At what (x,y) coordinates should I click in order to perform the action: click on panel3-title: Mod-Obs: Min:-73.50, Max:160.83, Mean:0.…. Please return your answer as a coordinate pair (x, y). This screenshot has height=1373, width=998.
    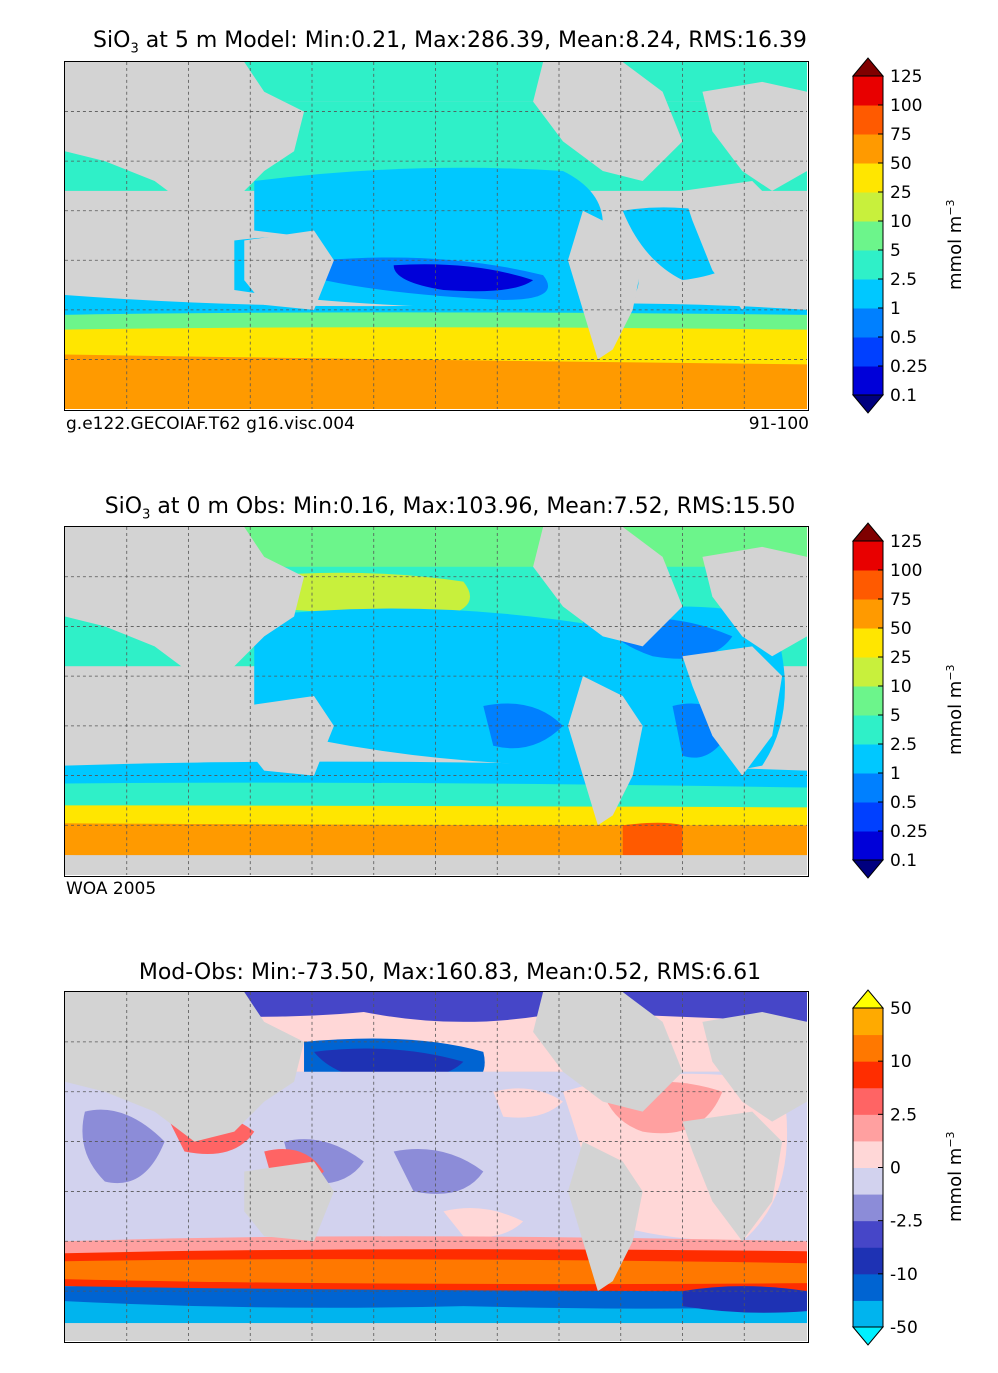
    Looking at the image, I should click on (450, 972).